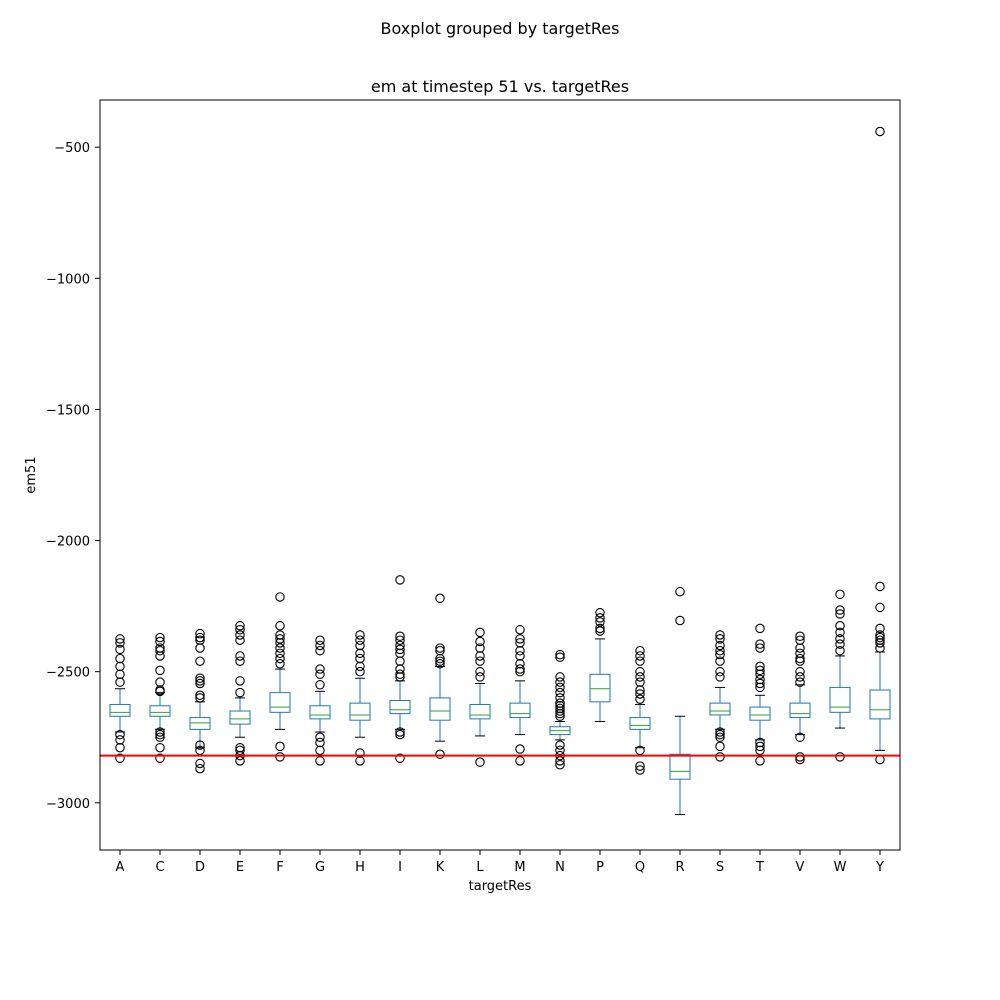 Image resolution: width=1000 pixels, height=1000 pixels. Describe the element at coordinates (880, 445) in the screenshot. I see `box-group-Y` at that location.